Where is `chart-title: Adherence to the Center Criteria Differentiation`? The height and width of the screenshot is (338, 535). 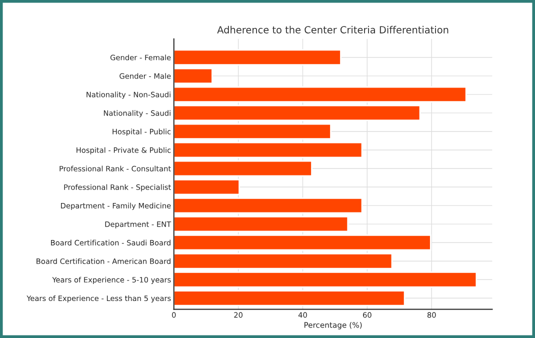
chart-title: Adherence to the Center Criteria Differentiation is located at coordinates (332, 30).